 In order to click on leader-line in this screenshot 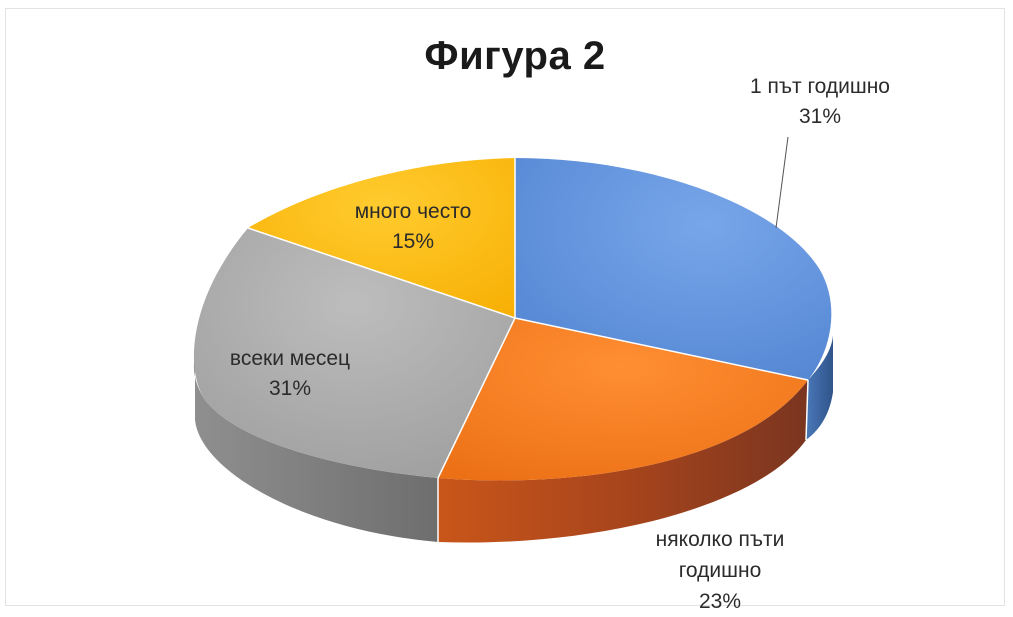, I will do `click(782, 182)`.